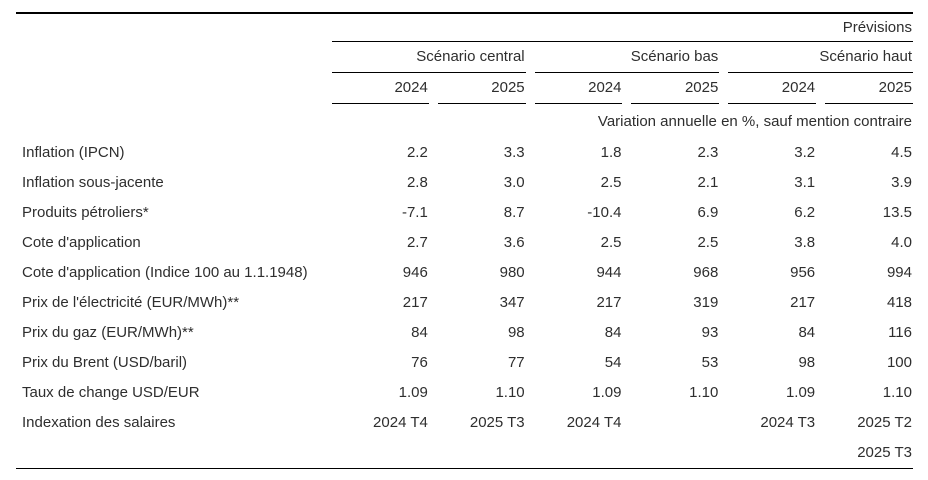  I want to click on row-label, so click(174, 453).